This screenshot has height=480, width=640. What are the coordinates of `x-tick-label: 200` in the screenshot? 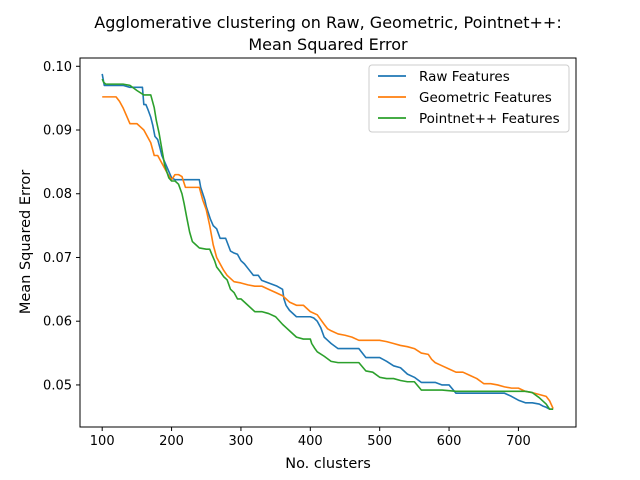 It's located at (171, 441).